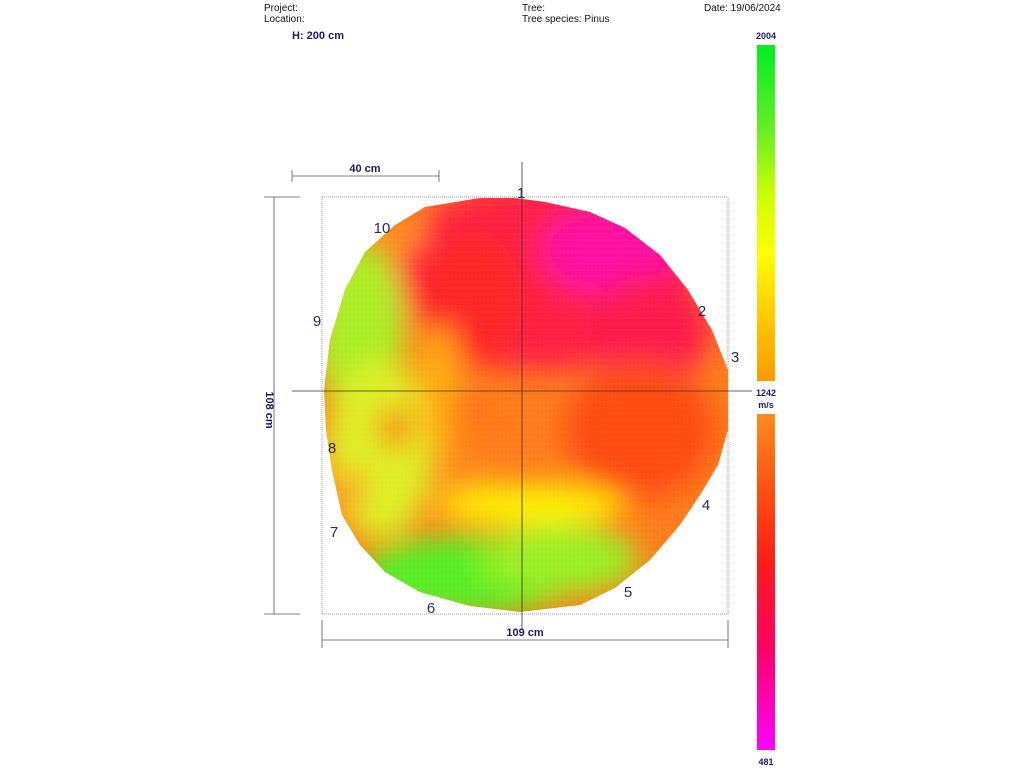 This screenshot has width=1024, height=768. What do you see at coordinates (282, 405) in the screenshot?
I see `height-dimension` at bounding box center [282, 405].